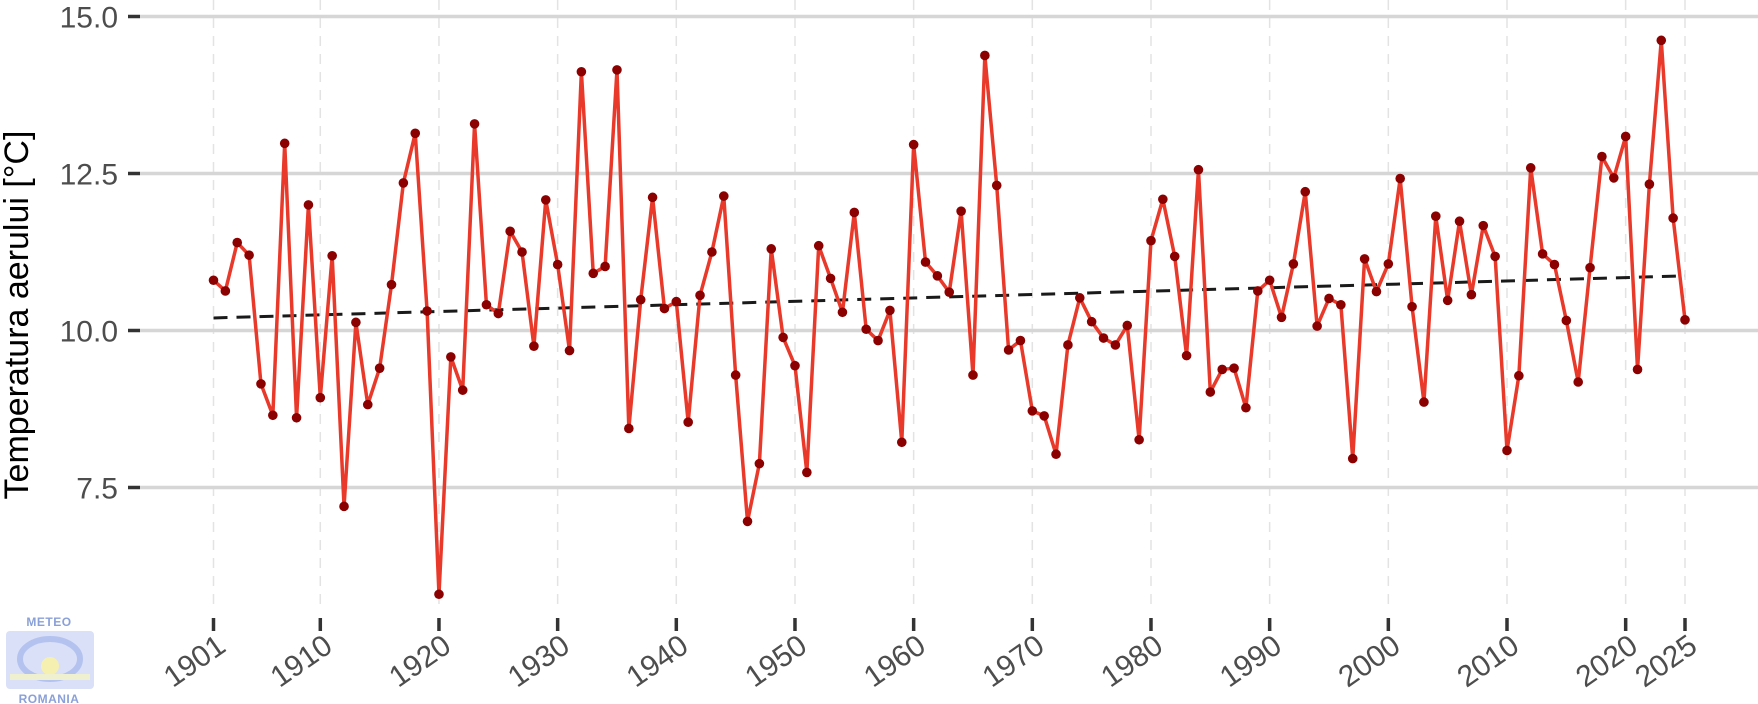  I want to click on x-tick-label: 2020, so click(1607, 661).